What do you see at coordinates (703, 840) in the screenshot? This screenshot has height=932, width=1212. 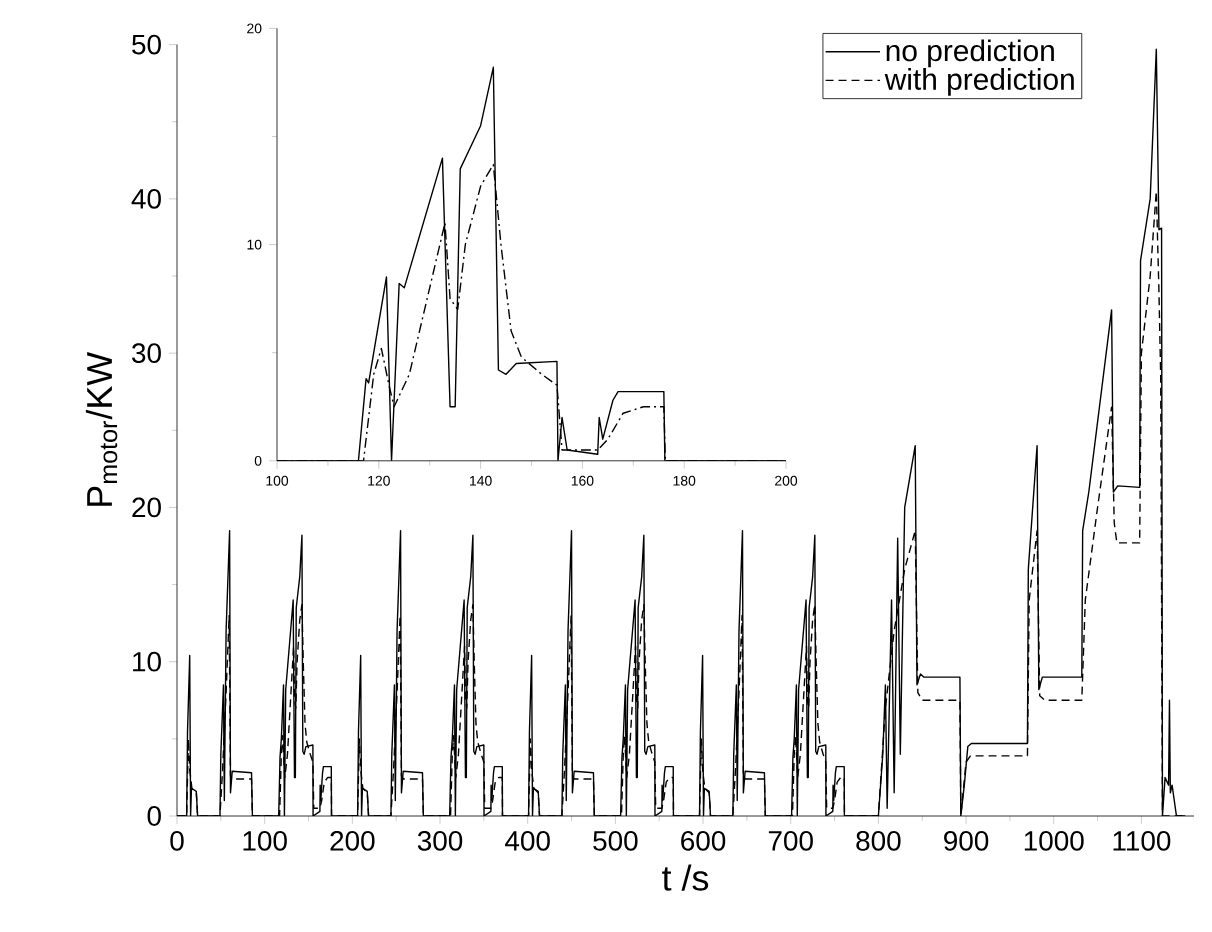 I see `x-tick-label: 600` at bounding box center [703, 840].